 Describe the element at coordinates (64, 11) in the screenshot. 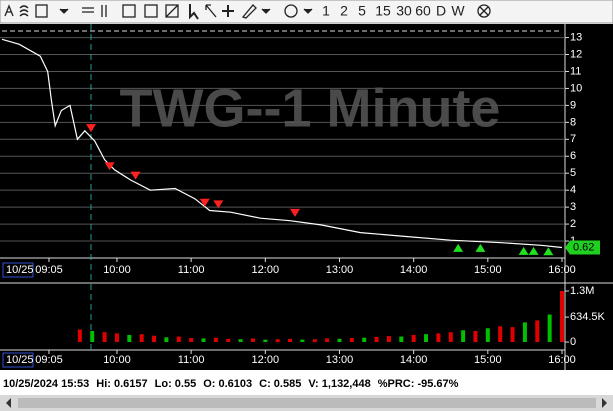

I see `icon-dropdown` at that location.